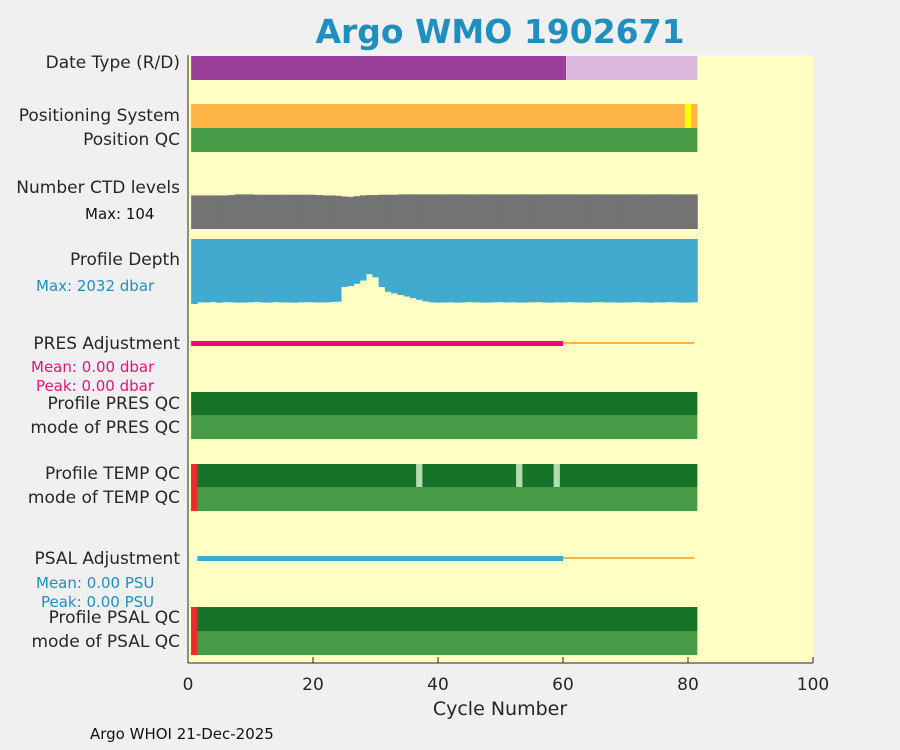  Describe the element at coordinates (313, 685) in the screenshot. I see `x-tick-label: 20` at that location.